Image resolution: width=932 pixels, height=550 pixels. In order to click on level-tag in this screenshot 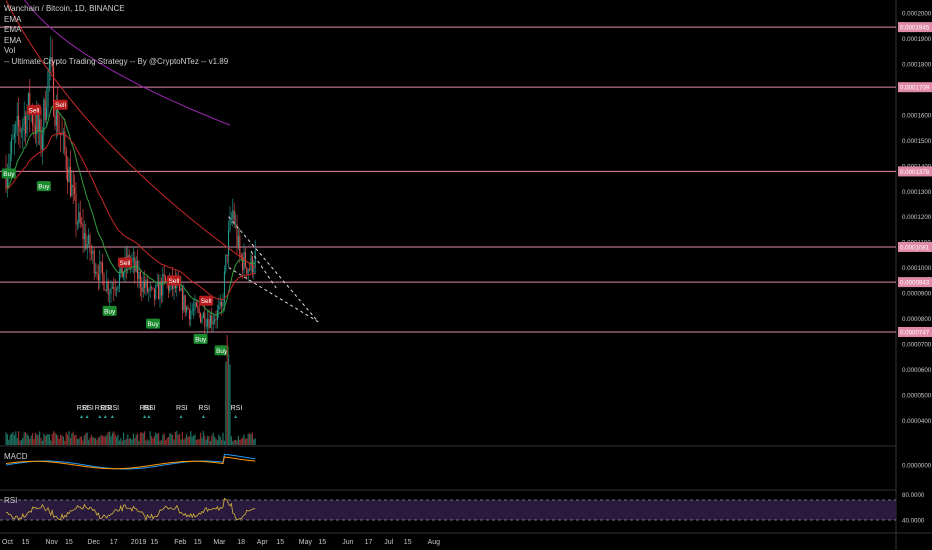, I will do `click(915, 171)`.